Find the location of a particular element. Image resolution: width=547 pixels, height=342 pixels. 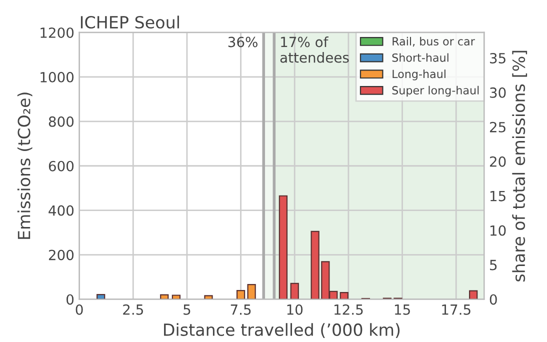

x-tick-label: 15 is located at coordinates (402, 309).